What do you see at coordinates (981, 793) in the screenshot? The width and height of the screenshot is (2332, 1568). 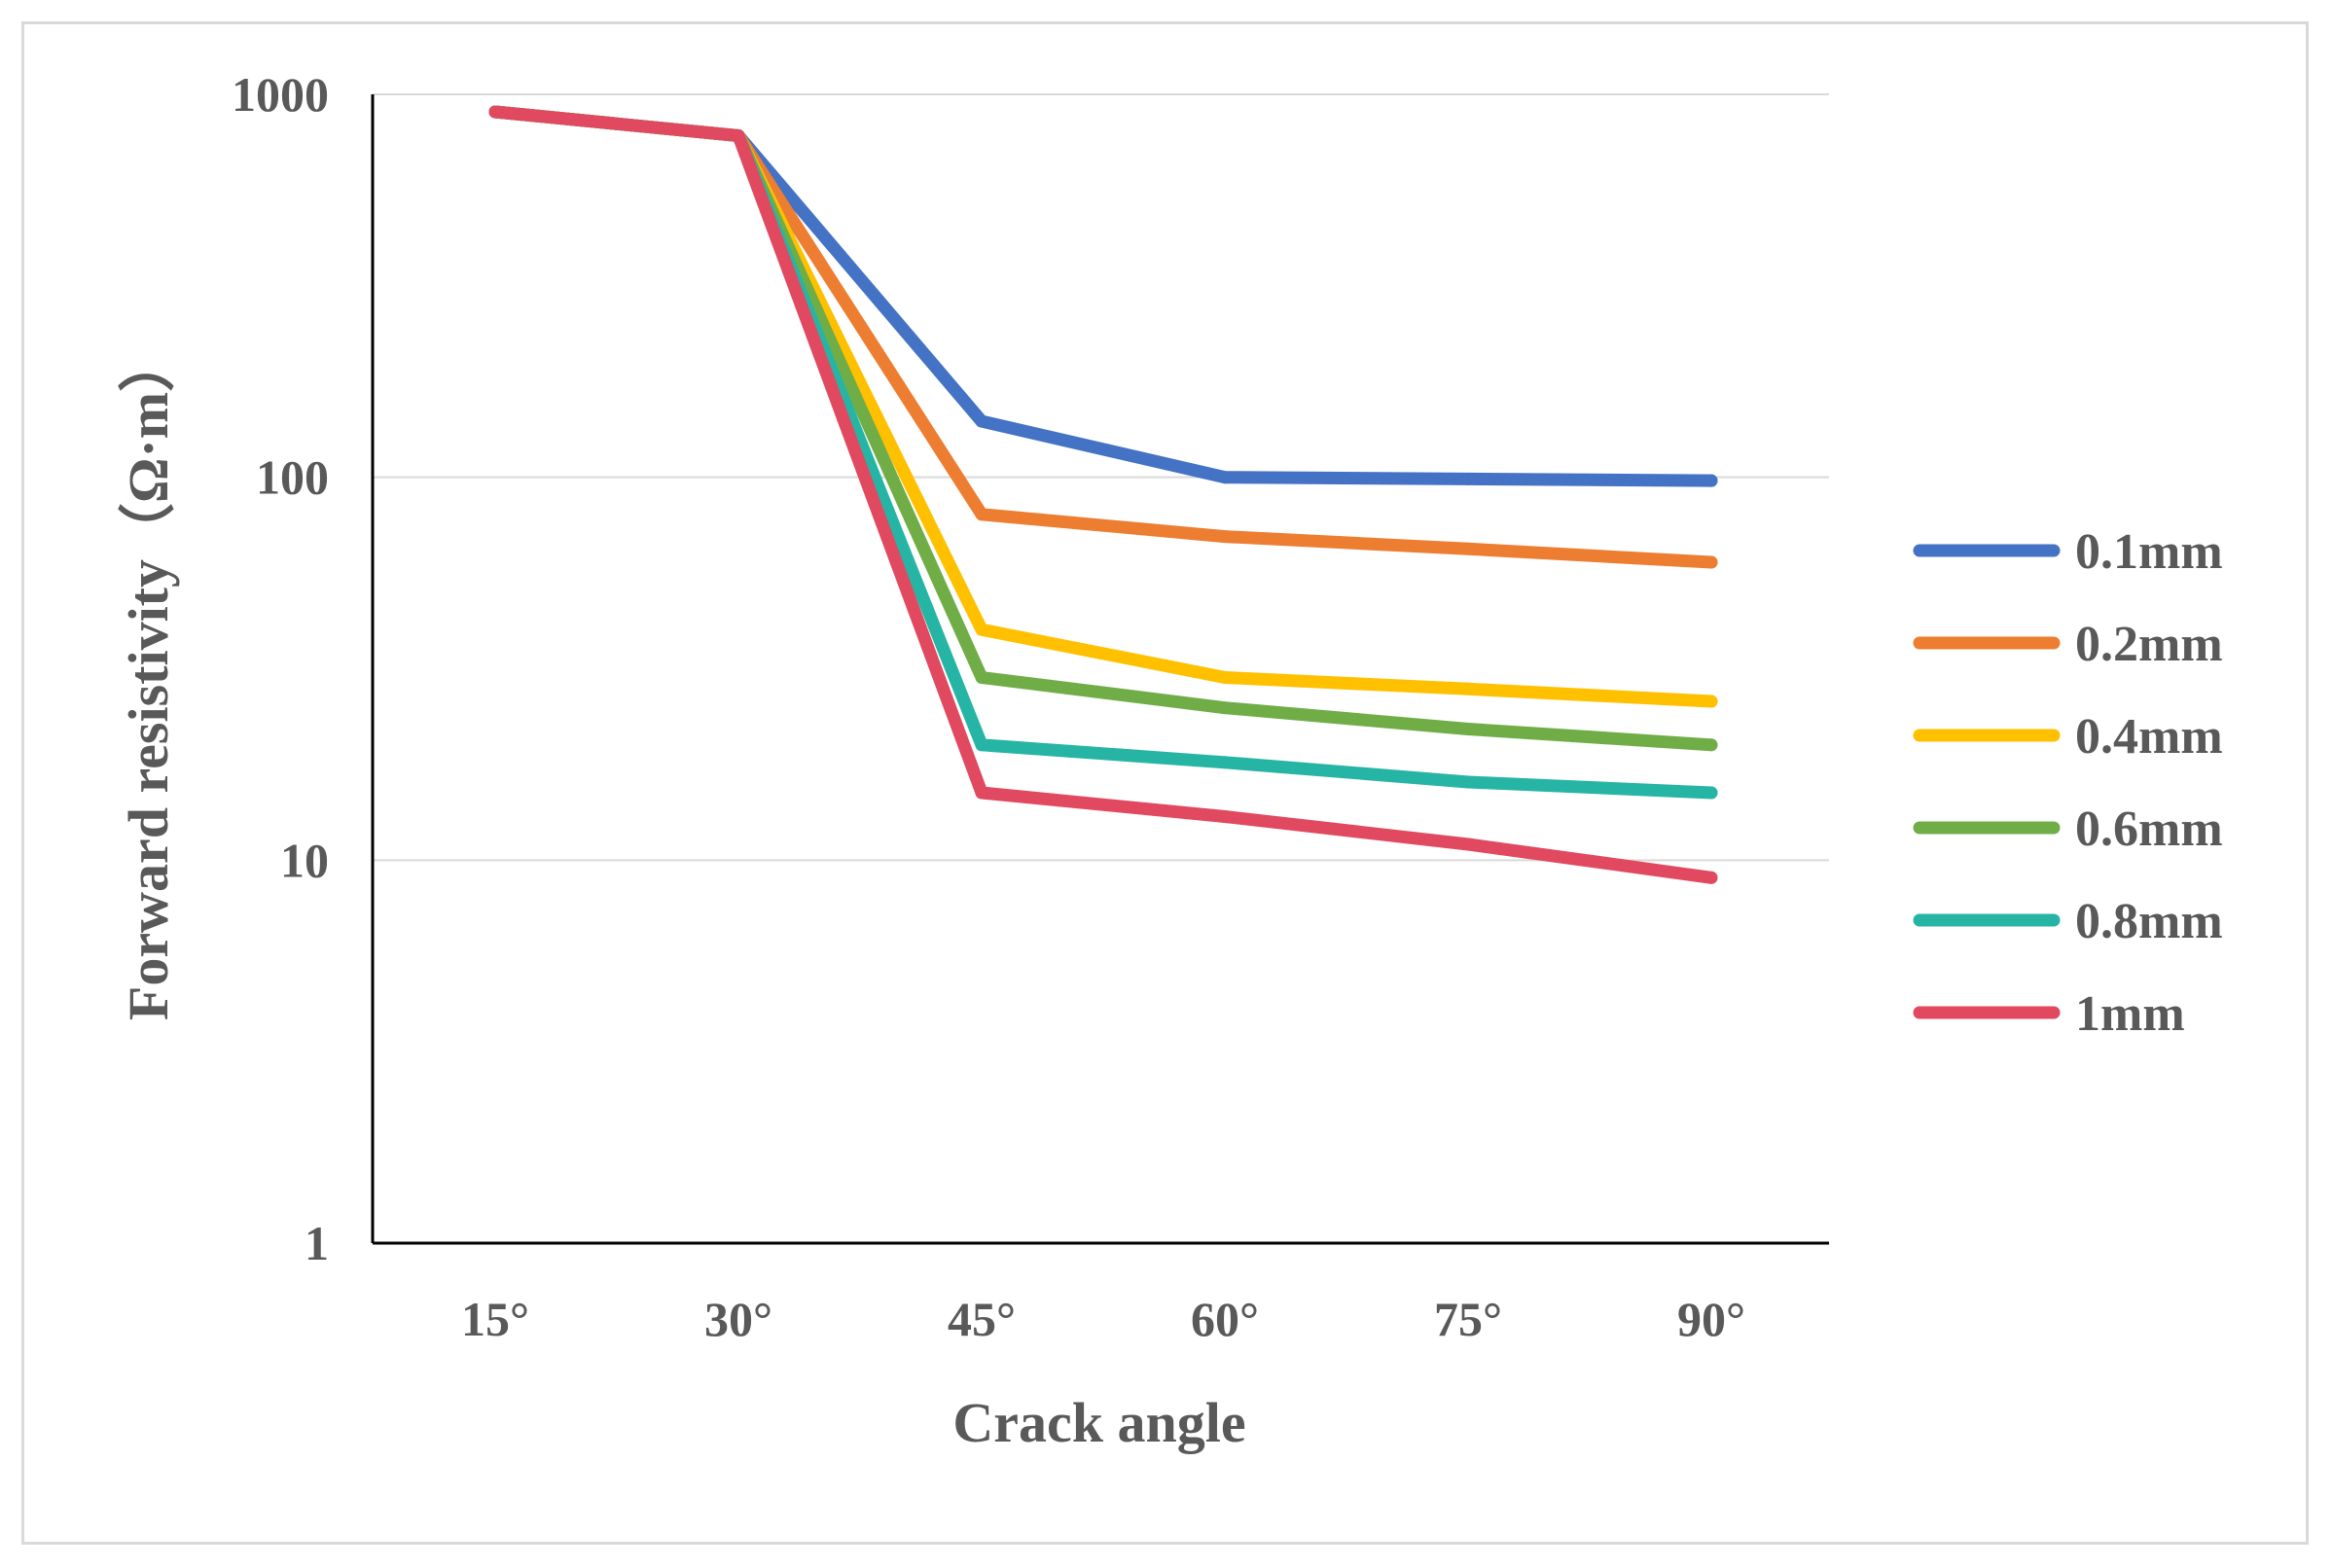 I see `data-point-1mm-45°` at bounding box center [981, 793].